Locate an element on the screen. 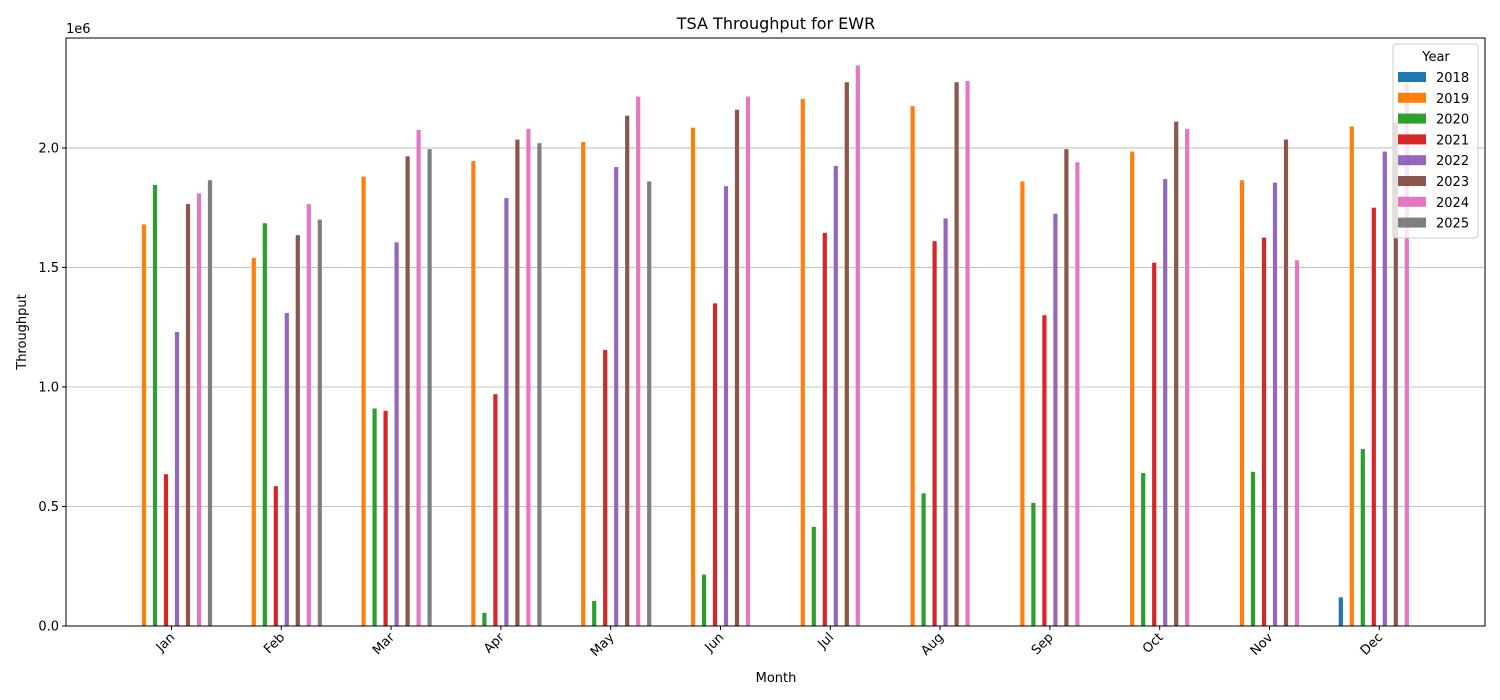  bar-2020-May is located at coordinates (594, 613).